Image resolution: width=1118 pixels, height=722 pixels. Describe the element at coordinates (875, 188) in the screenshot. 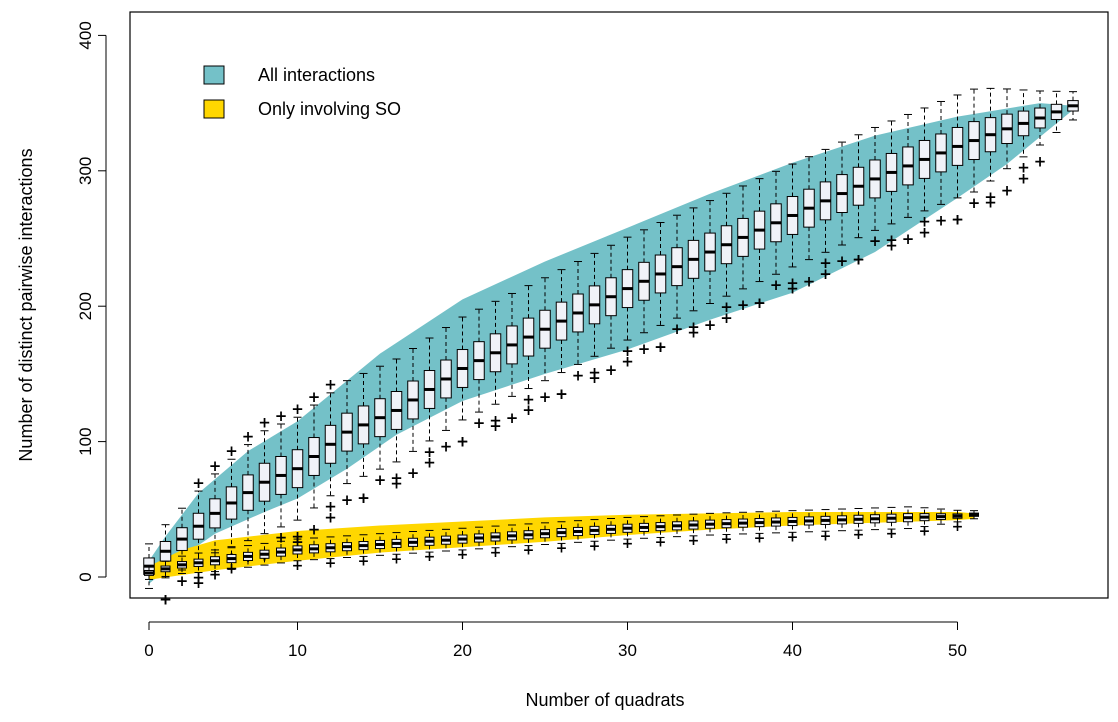

I see `box-all-45: +` at that location.